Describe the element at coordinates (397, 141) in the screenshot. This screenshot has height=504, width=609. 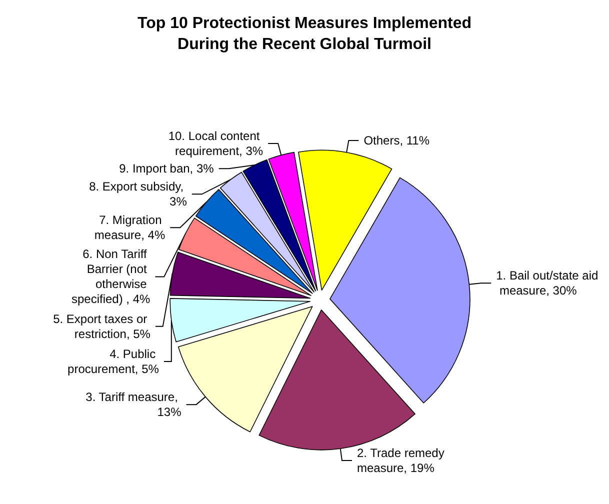
I see `slice-label: Others, 11%` at that location.